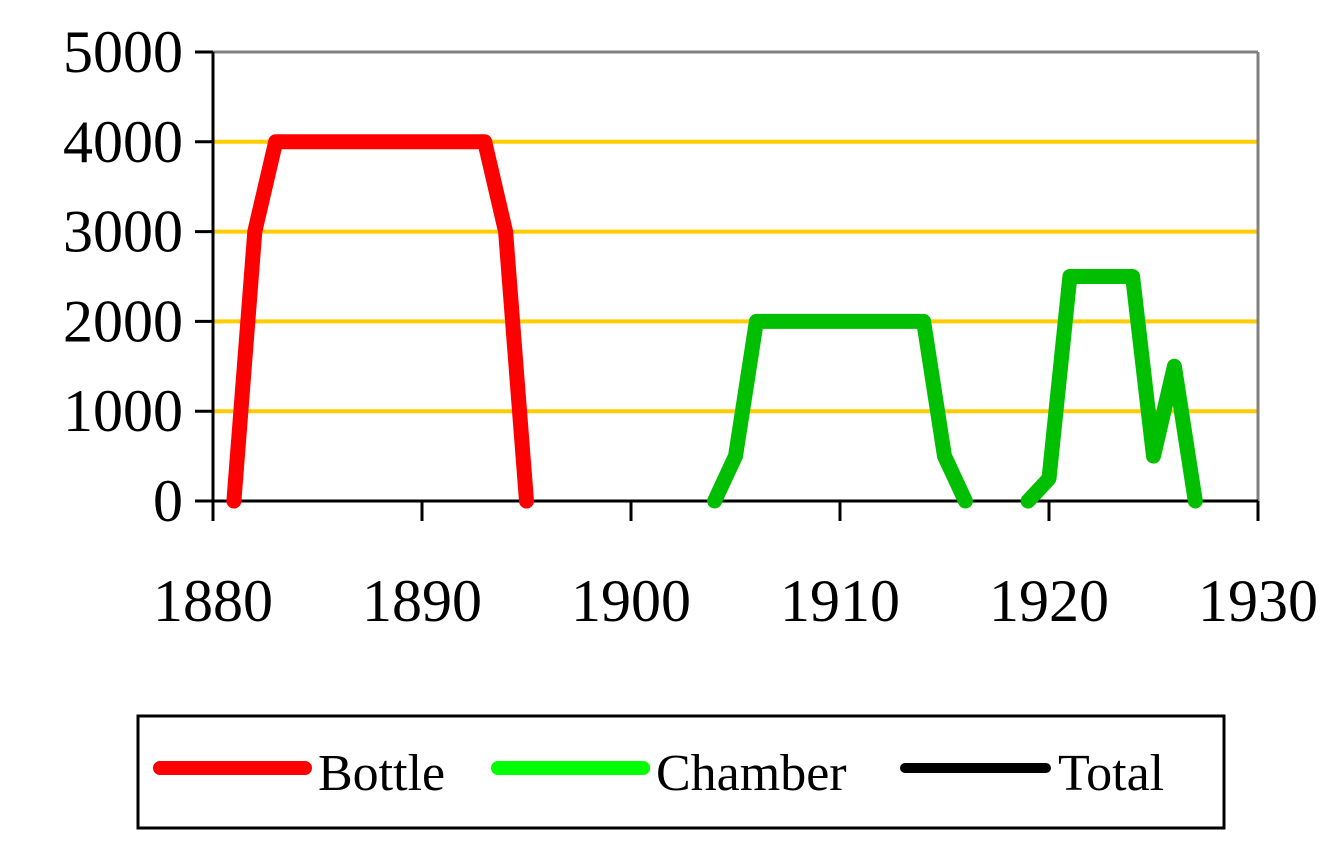  What do you see at coordinates (213, 601) in the screenshot?
I see `x-tick-label: 1880` at bounding box center [213, 601].